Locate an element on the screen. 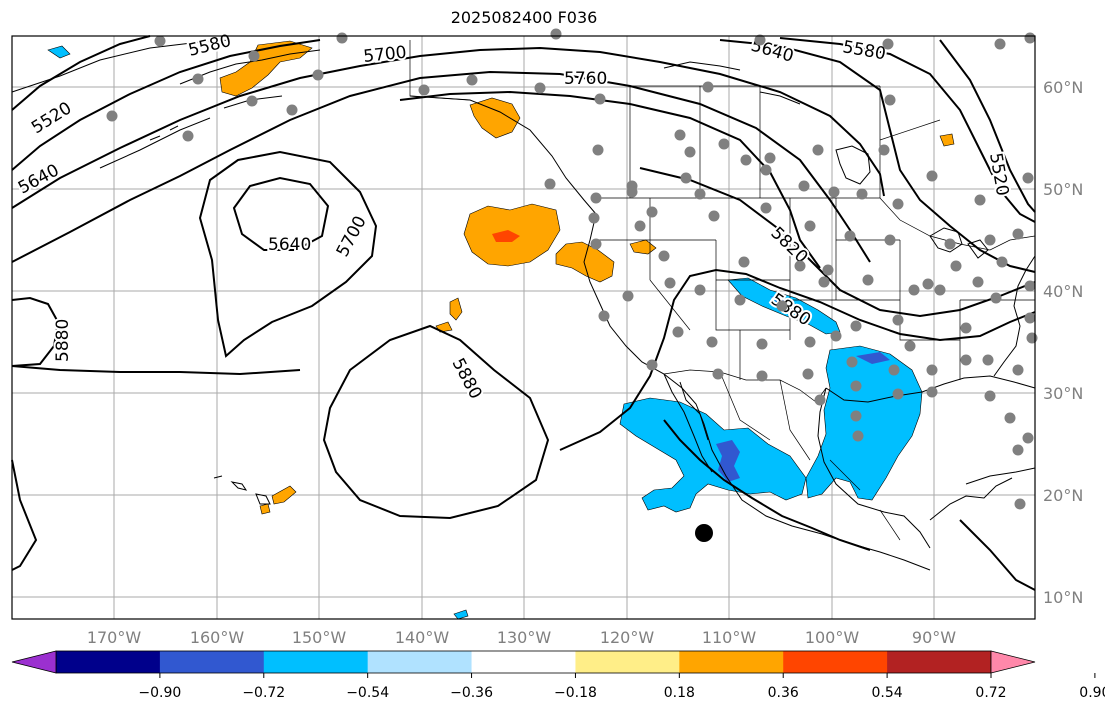 Image resolution: width=1105 pixels, height=712 pixels. anomaly-texas-core is located at coordinates (873, 358).